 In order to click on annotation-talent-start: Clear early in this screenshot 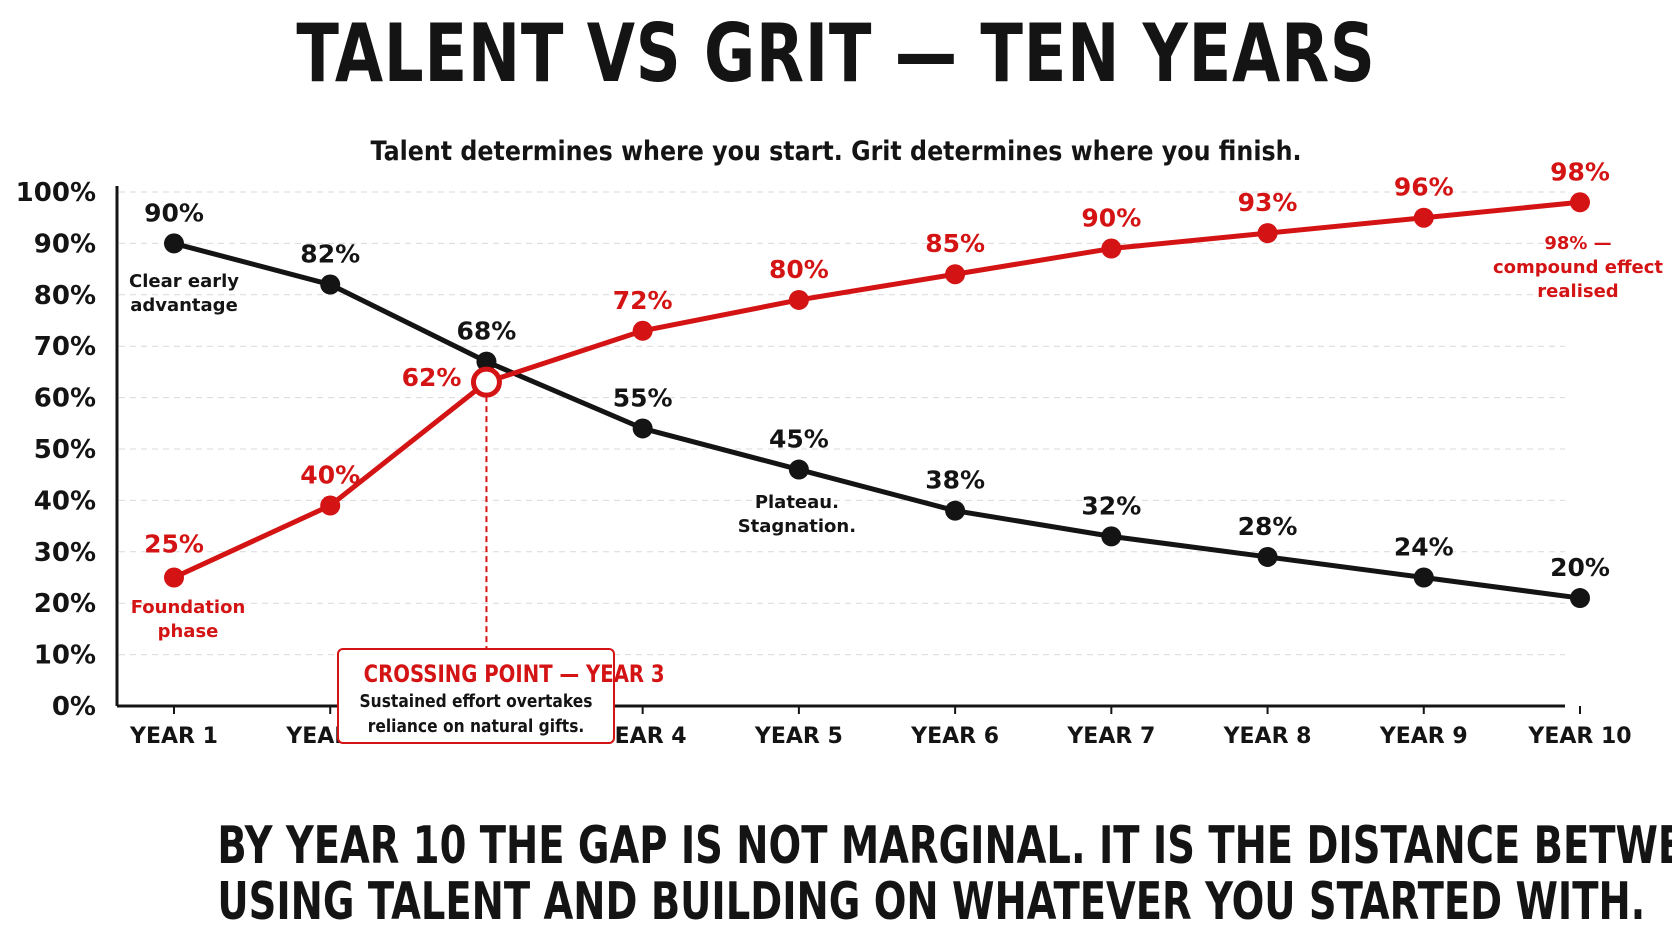, I will do `click(184, 281)`.